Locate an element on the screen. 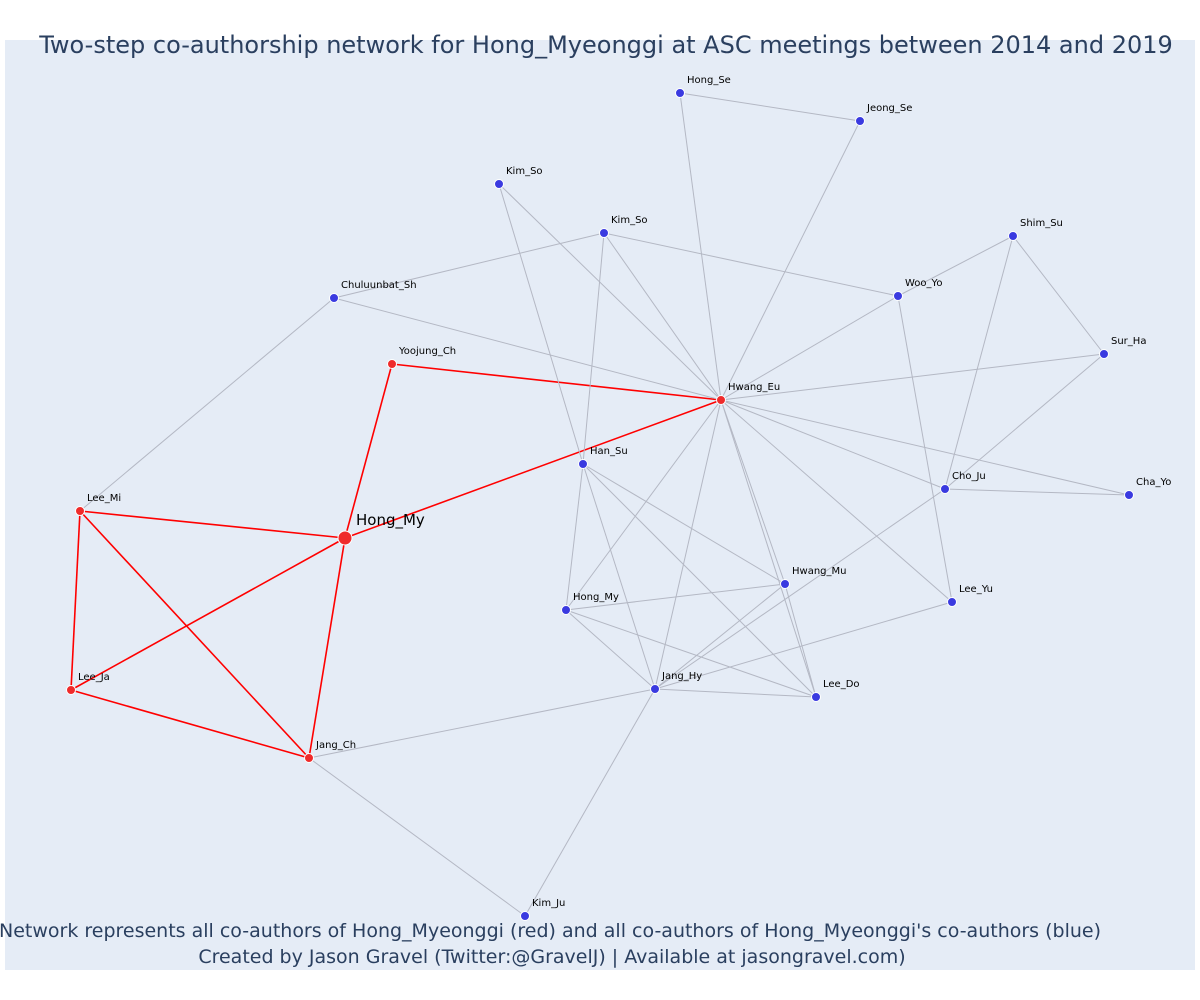  edge-han_su-lee_do is located at coordinates (699, 580).